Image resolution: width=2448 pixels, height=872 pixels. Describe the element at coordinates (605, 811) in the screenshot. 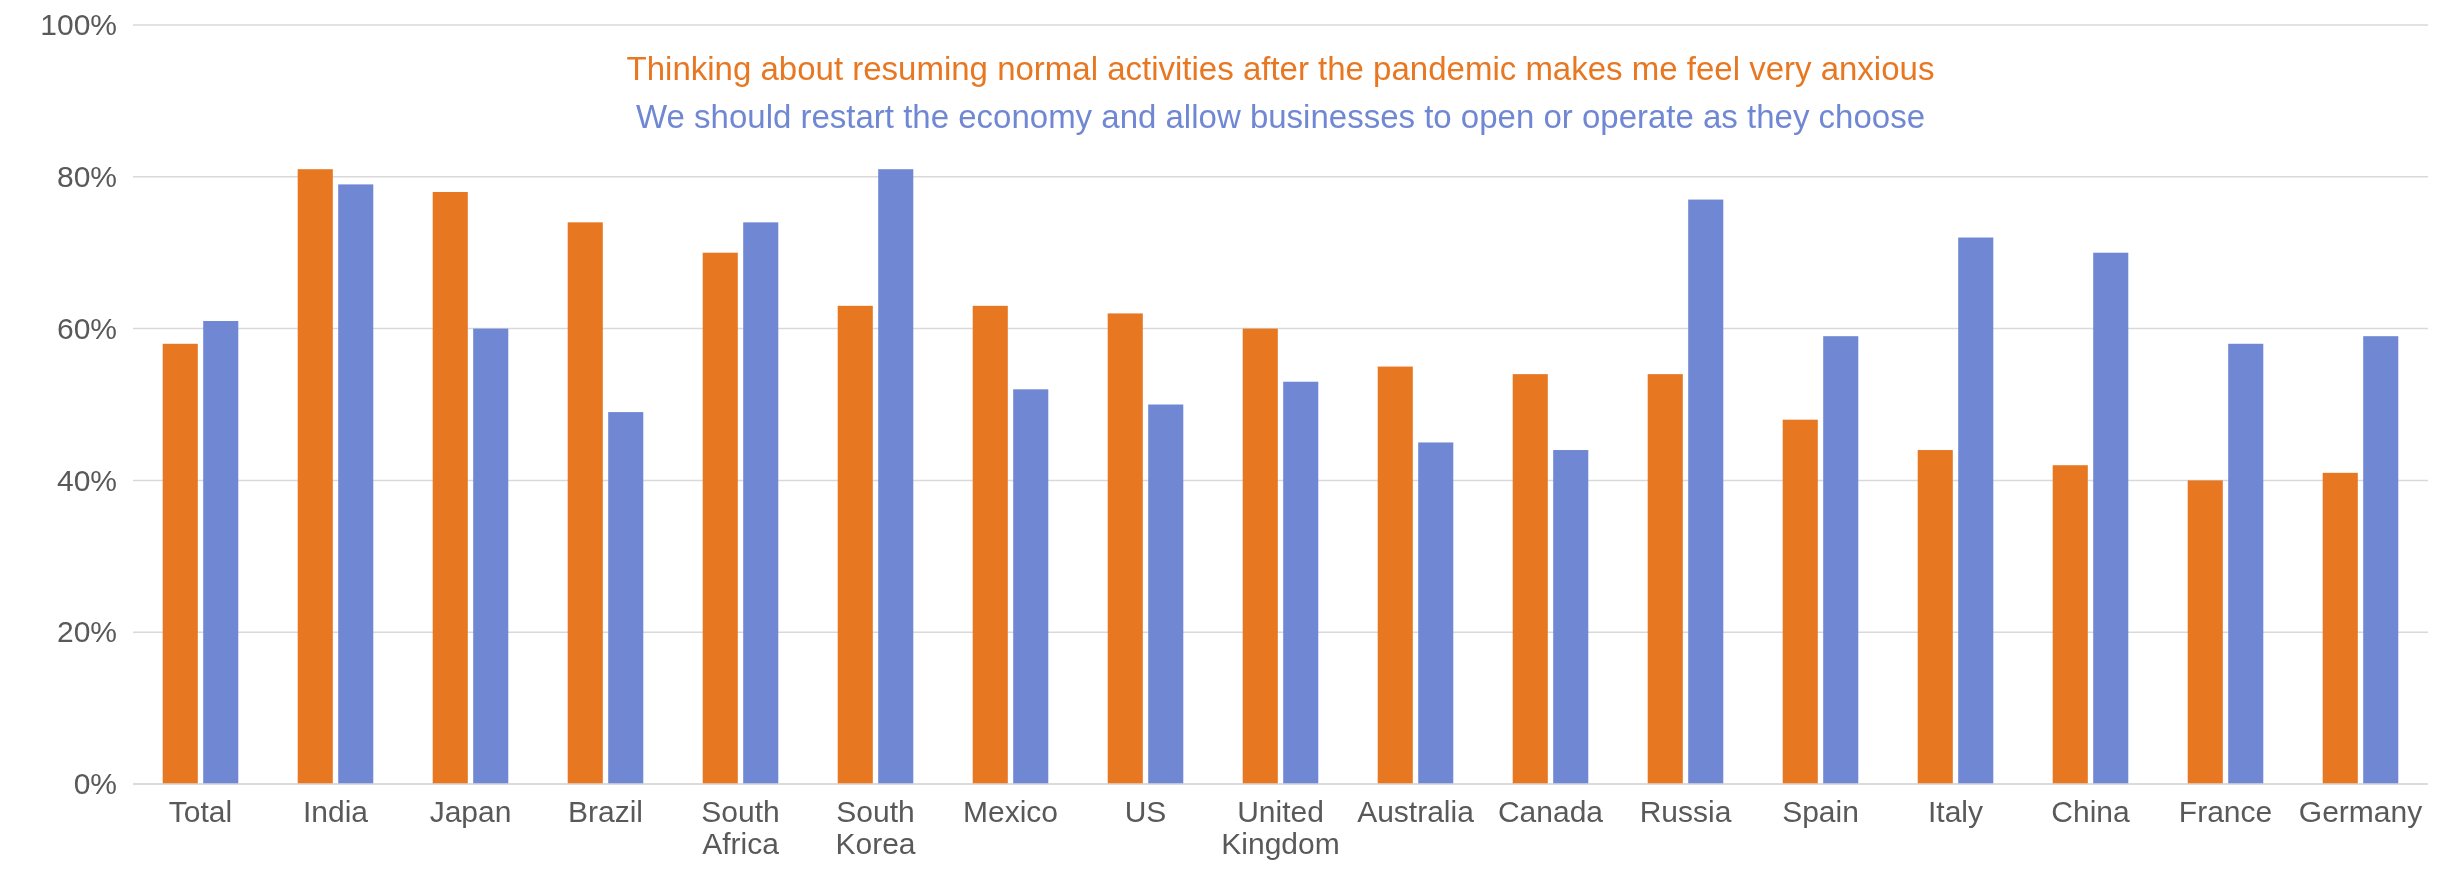

I see `x-tick-label: Brazil` at that location.